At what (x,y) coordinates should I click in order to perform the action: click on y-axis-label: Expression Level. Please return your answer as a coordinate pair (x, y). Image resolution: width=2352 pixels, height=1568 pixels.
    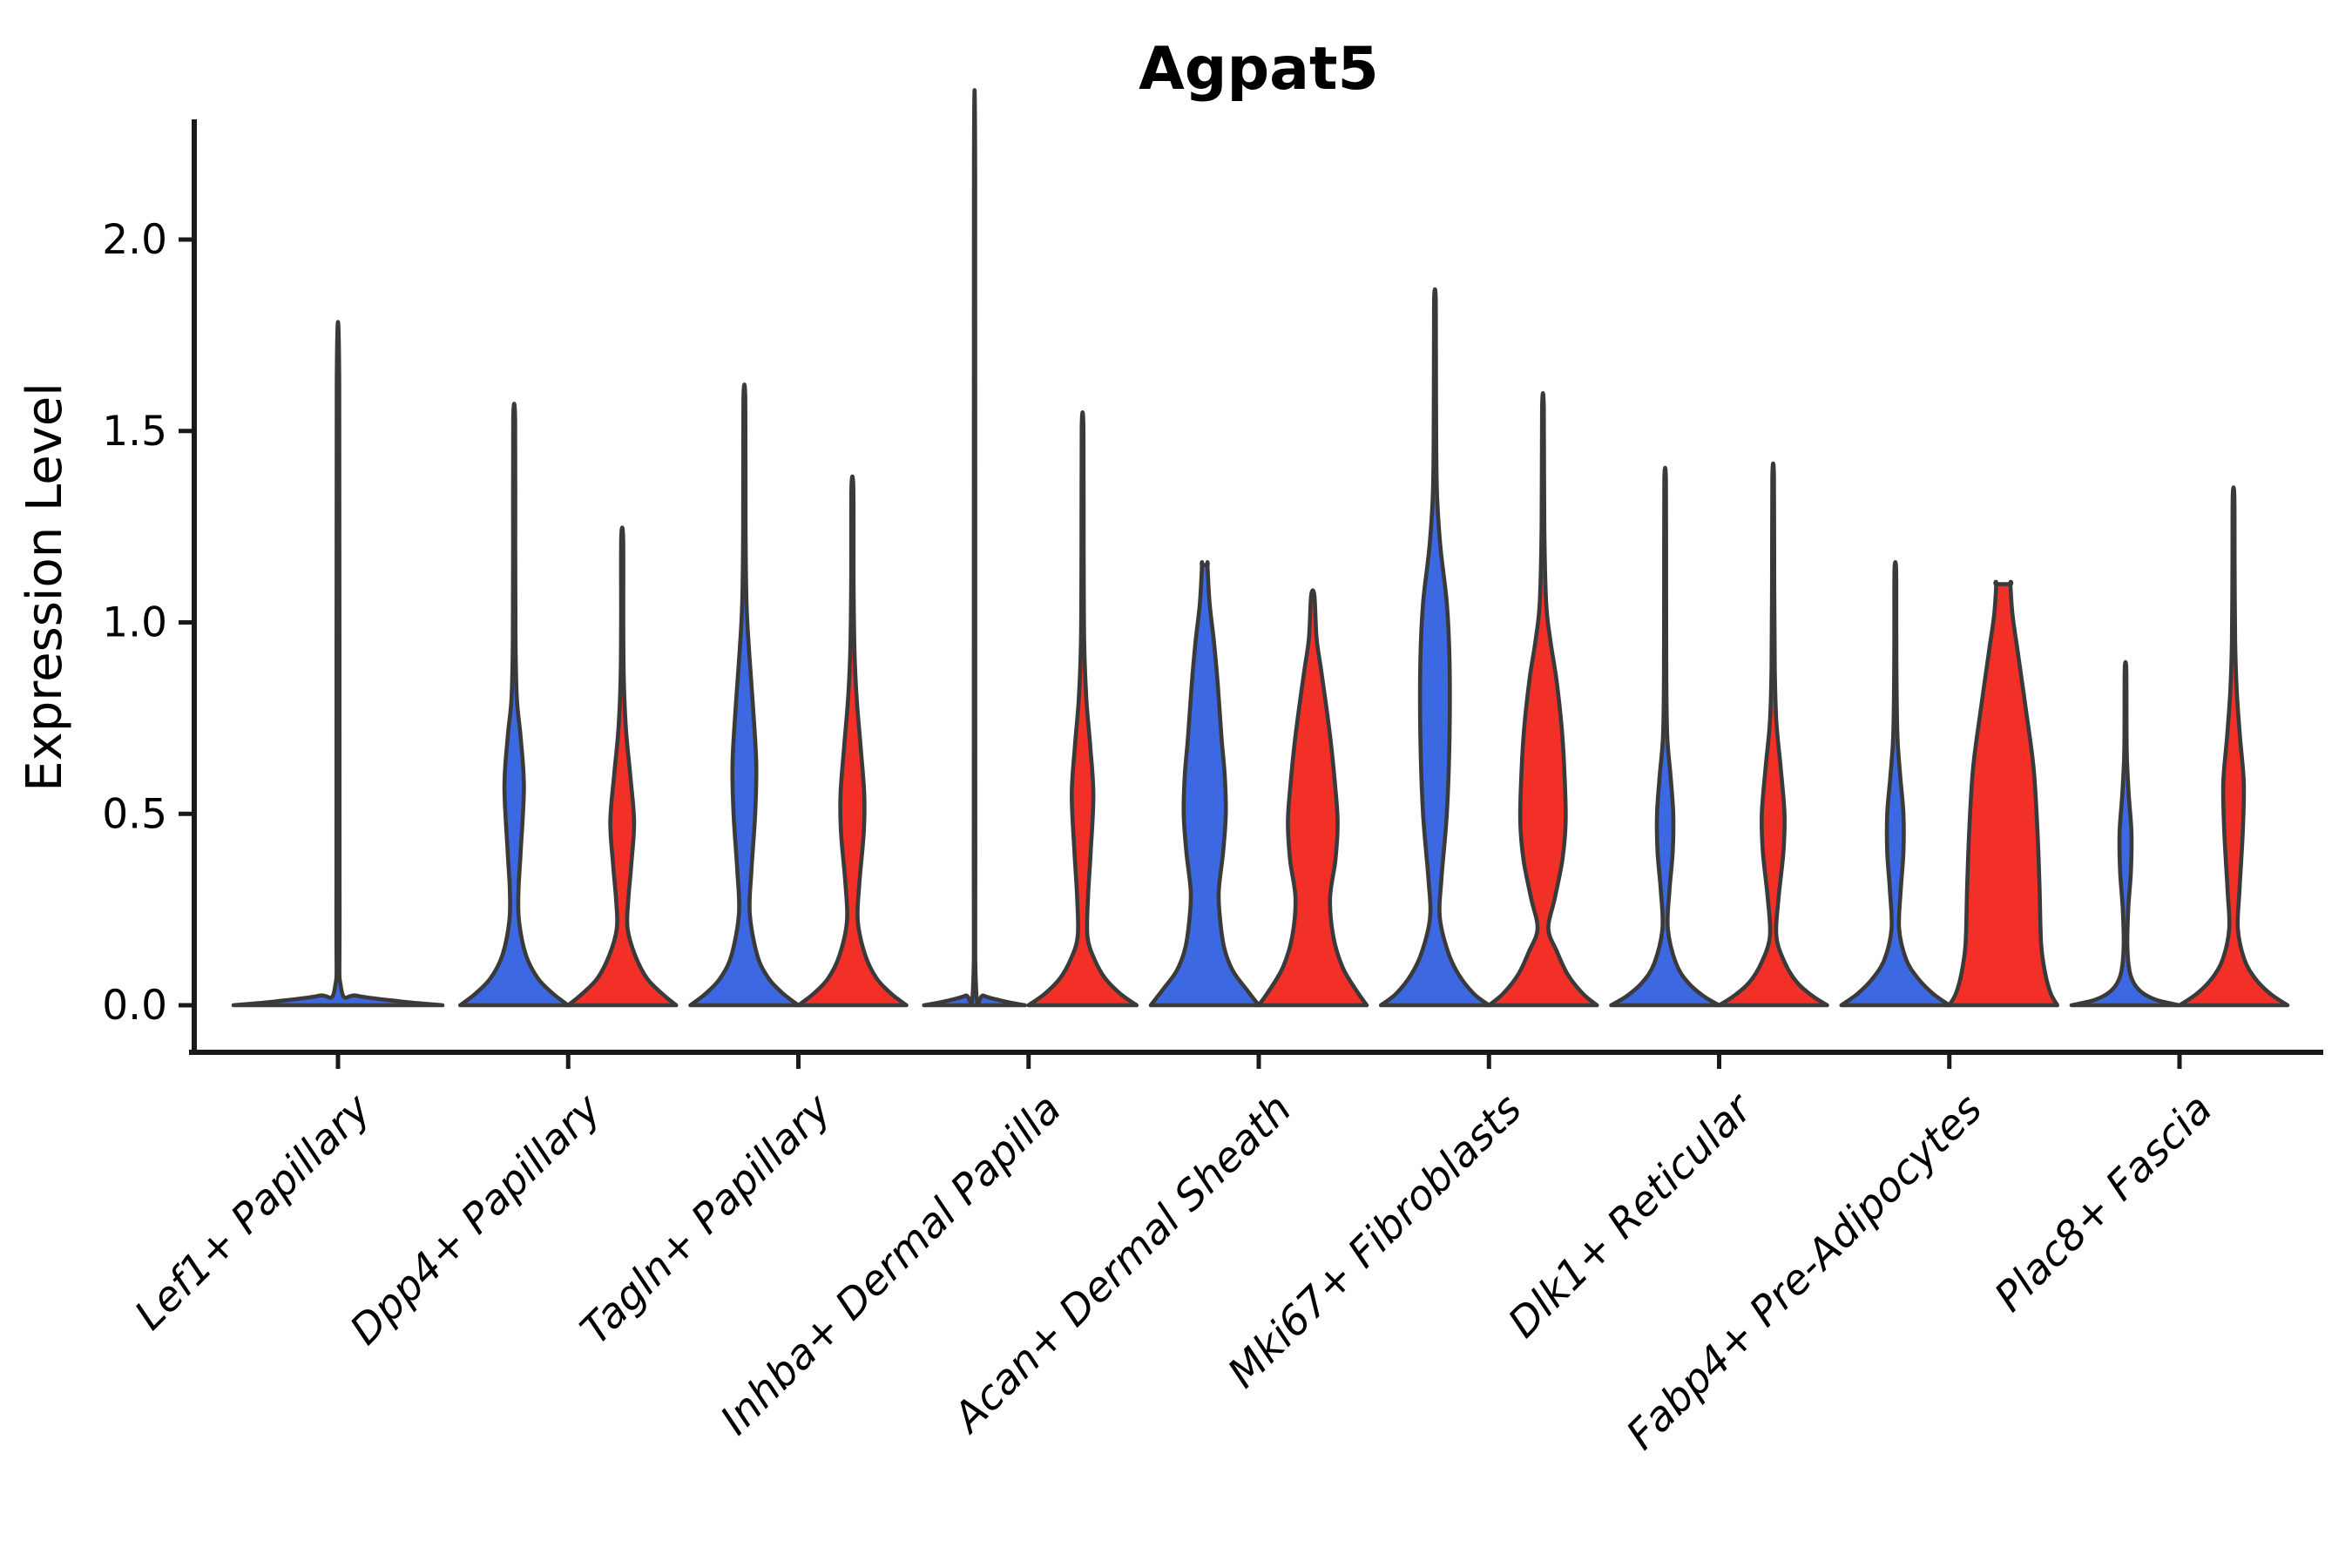
    Looking at the image, I should click on (45, 587).